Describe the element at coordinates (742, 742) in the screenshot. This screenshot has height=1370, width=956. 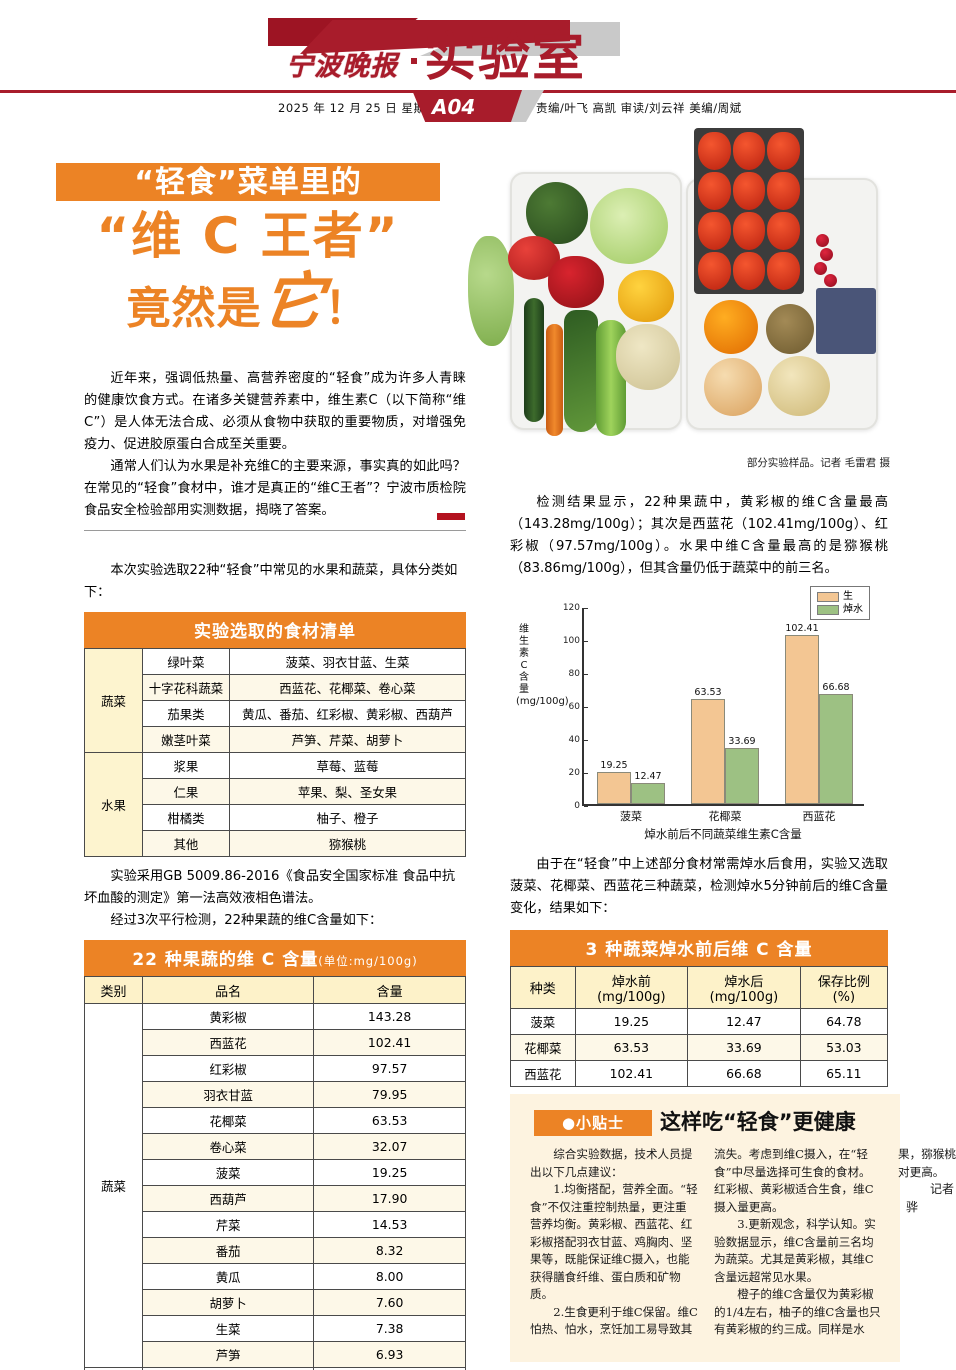
I see `chart-bar-value: 33.69` at that location.